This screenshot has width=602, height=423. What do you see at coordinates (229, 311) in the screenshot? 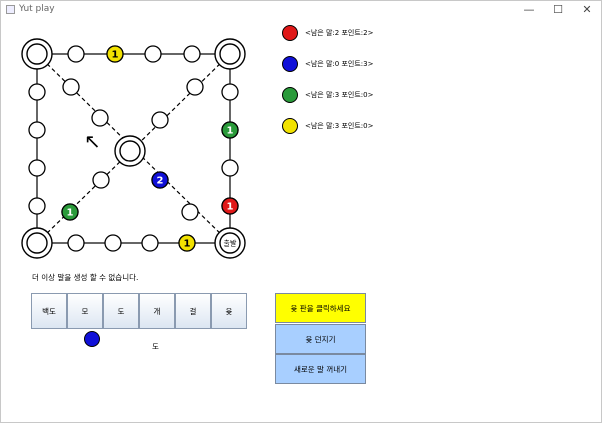
I see `yut-yut-button: 윷` at bounding box center [229, 311].